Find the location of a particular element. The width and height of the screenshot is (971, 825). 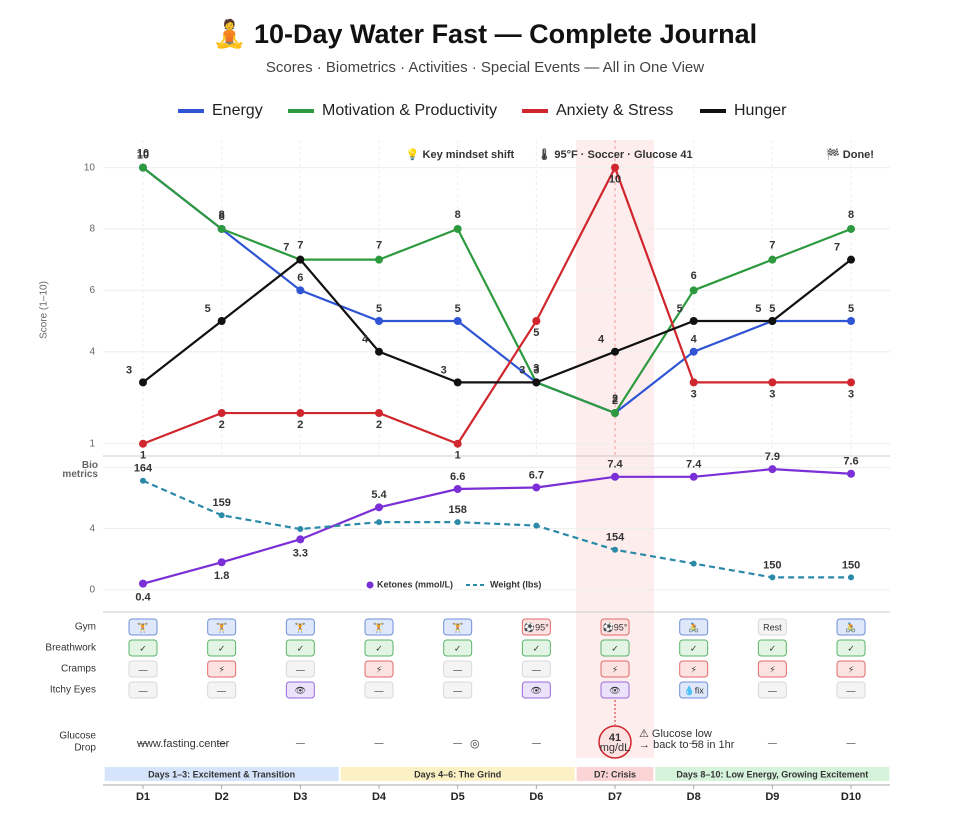

legend-label: Motivation & Productivity is located at coordinates (409, 110).